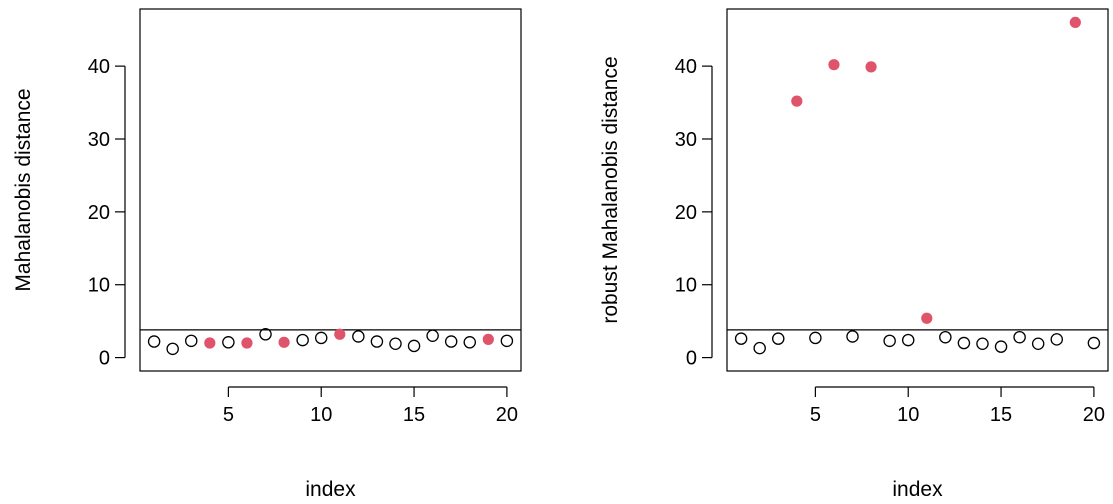  Describe the element at coordinates (23, 189) in the screenshot. I see `y-axis-title: Mahalanobis distance` at that location.